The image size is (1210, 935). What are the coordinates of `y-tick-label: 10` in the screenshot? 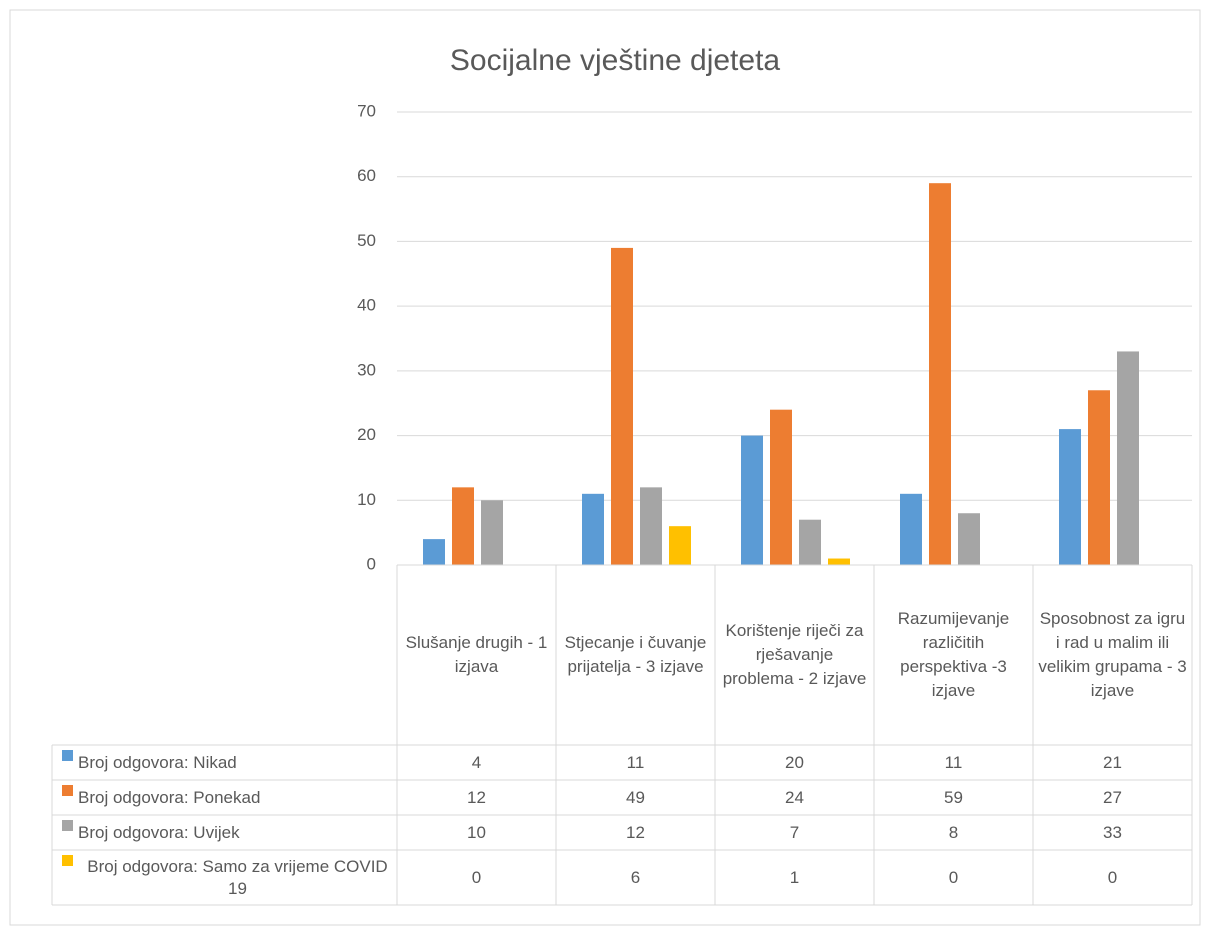 It's located at (366, 499).